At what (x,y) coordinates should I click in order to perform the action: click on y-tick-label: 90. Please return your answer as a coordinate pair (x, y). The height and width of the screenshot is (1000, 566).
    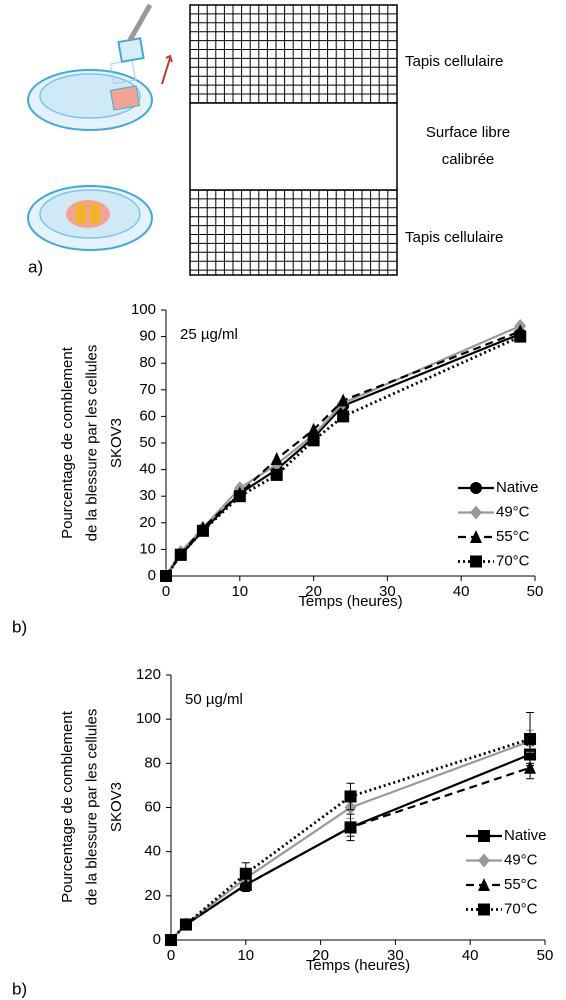
    Looking at the image, I should click on (147, 336).